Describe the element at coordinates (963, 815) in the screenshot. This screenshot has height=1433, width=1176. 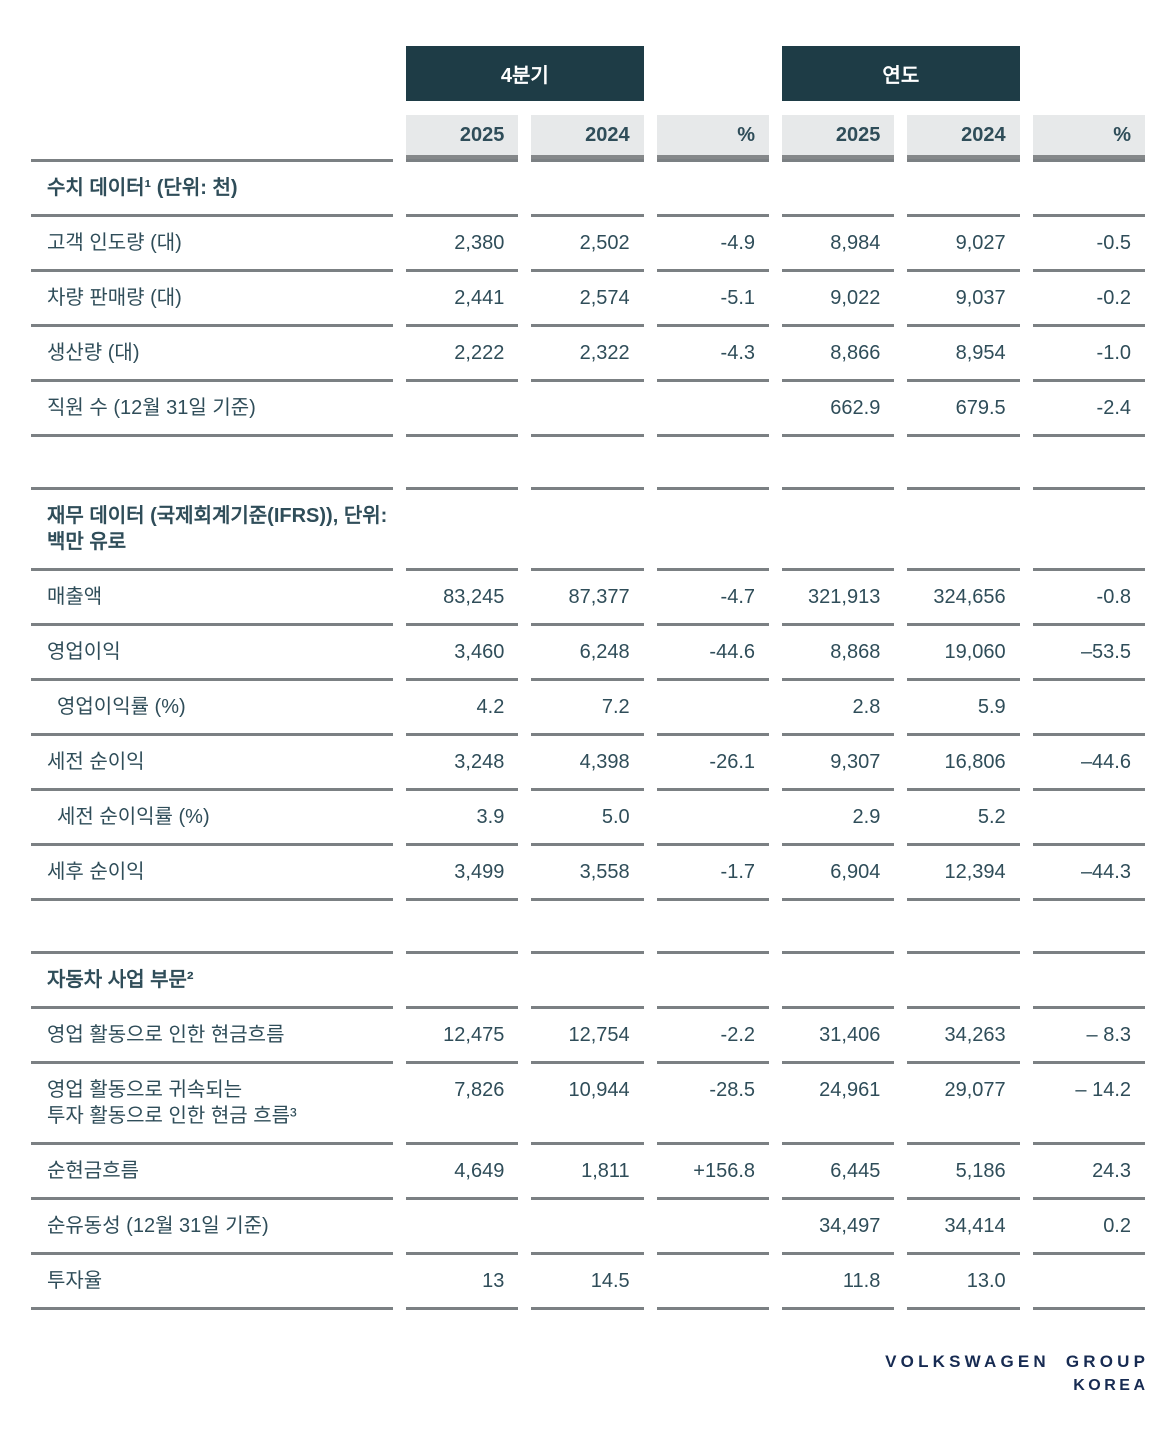
I see `cell-value: 5.2` at that location.